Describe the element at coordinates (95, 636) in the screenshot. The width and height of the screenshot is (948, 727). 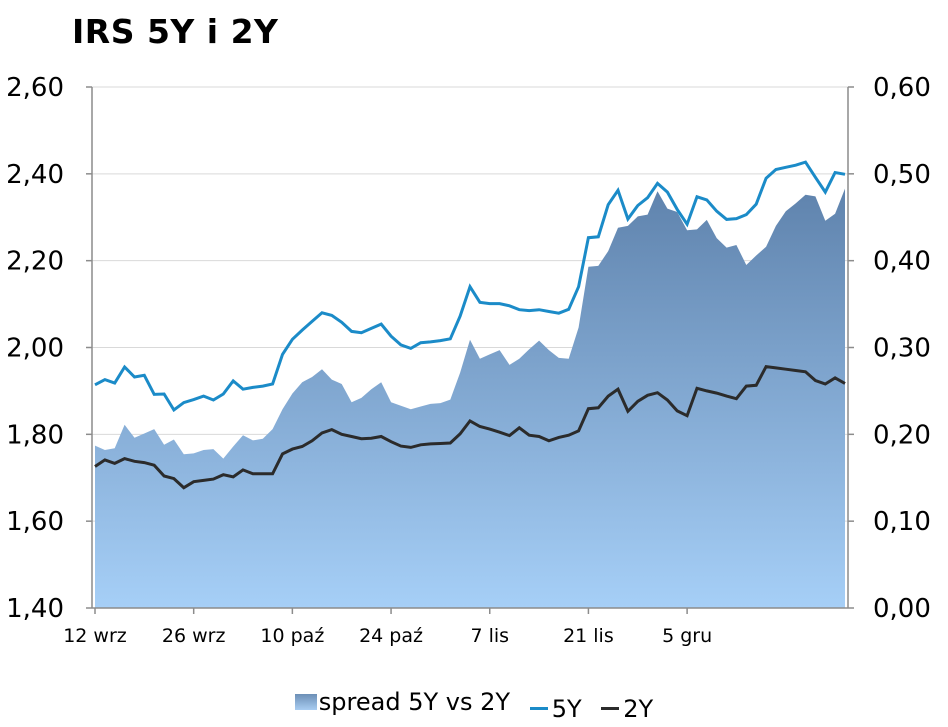
I see `x-tick-label: 12 wrz` at that location.